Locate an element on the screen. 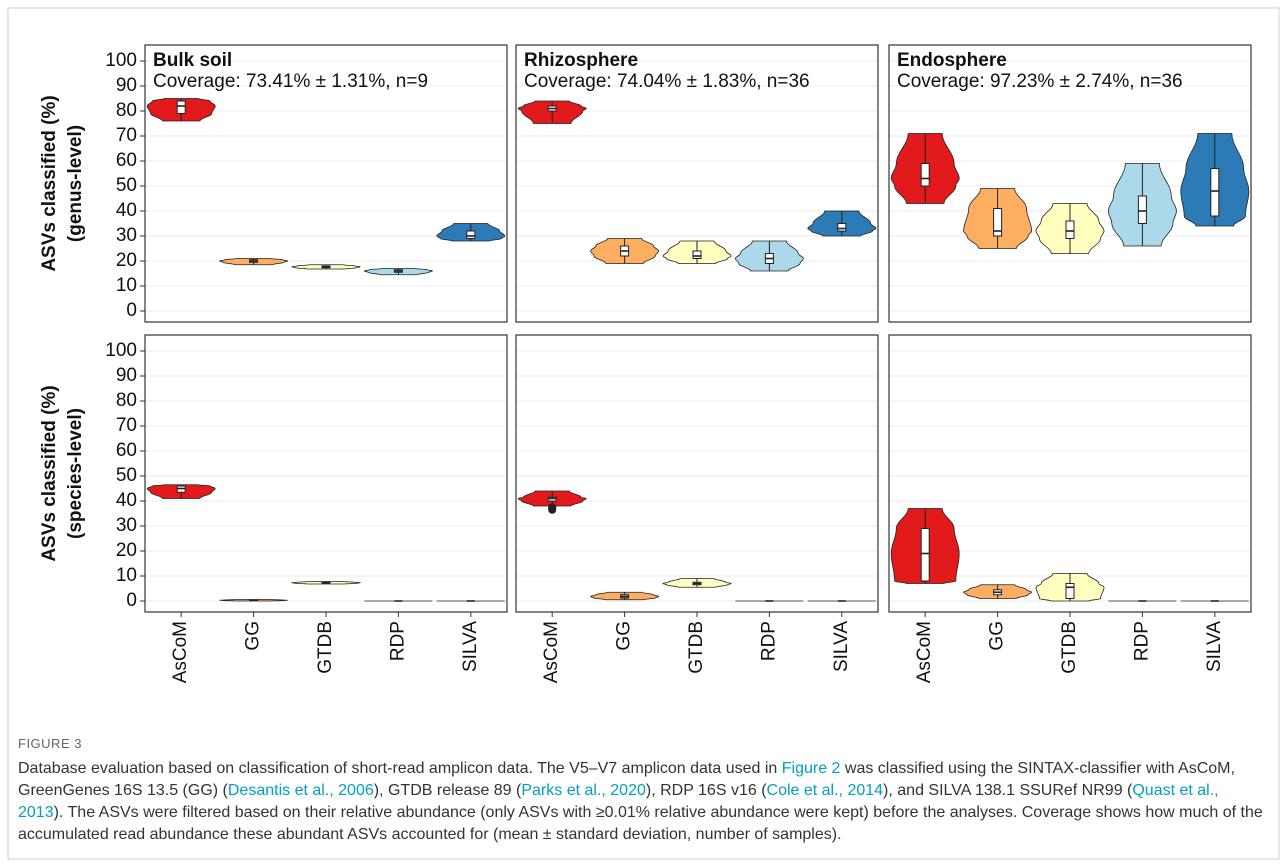  citation-link: Figure 2 is located at coordinates (811, 768).